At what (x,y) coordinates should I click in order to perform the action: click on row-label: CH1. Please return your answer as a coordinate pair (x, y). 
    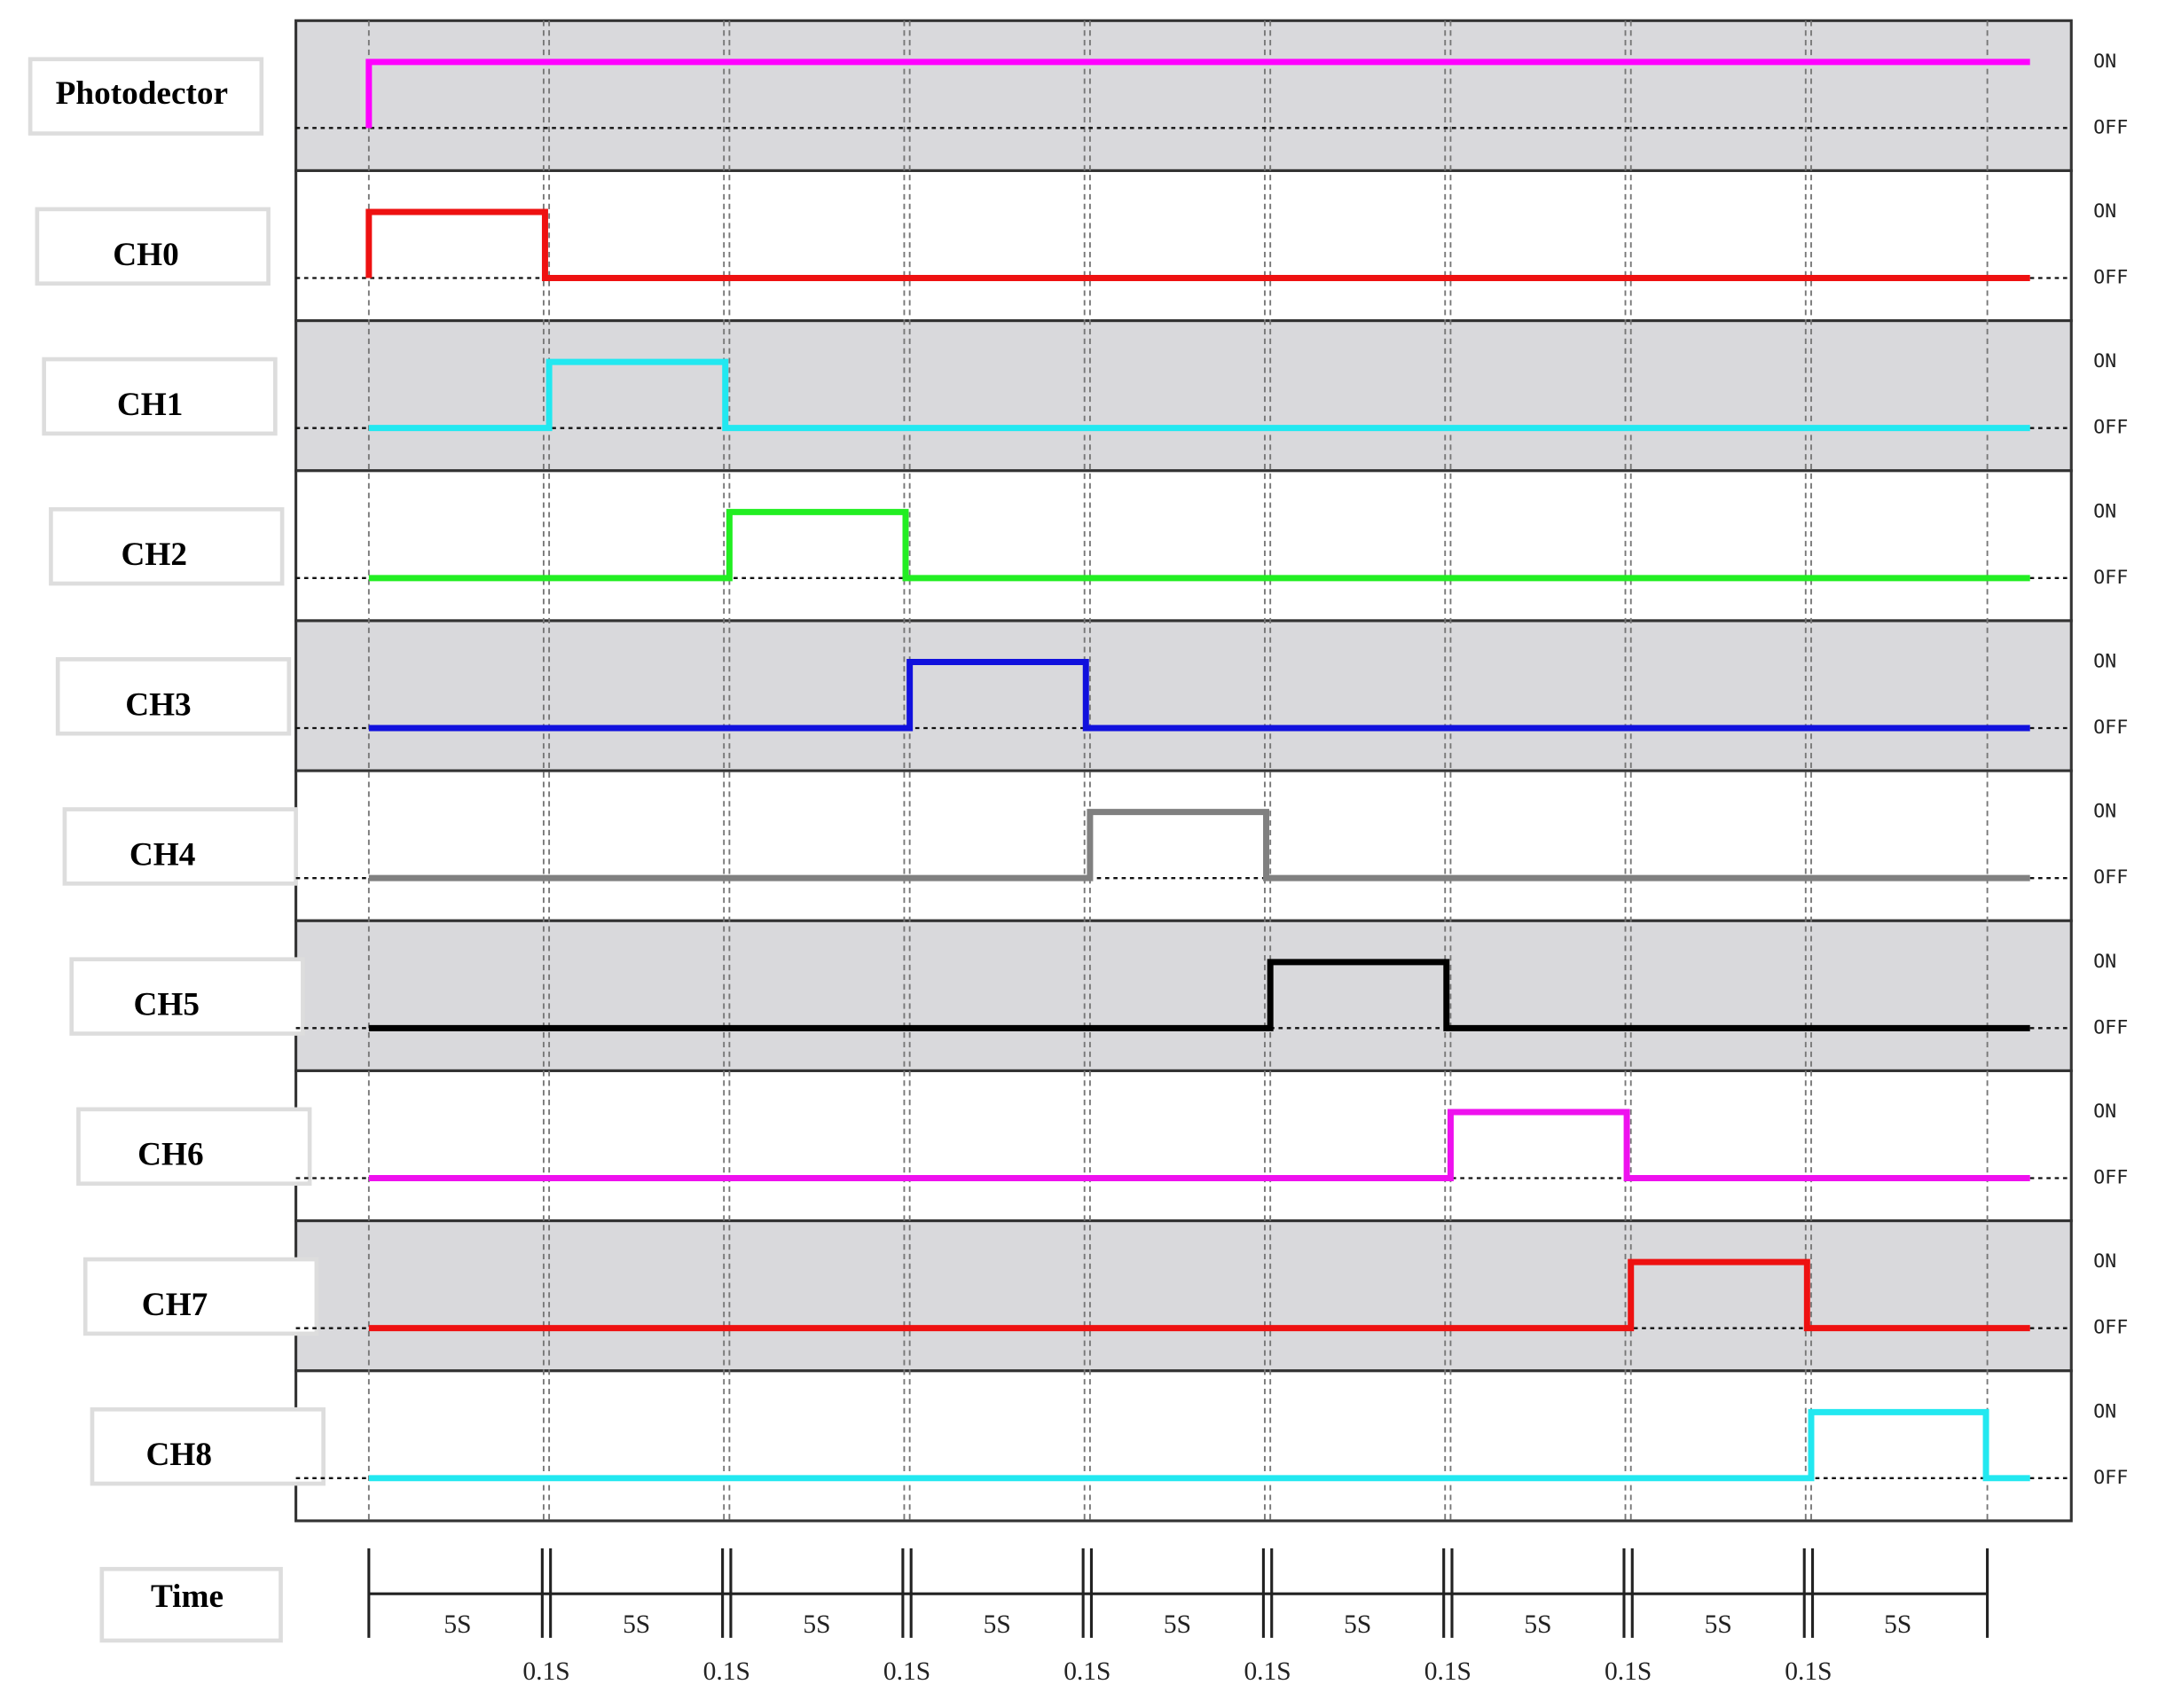
    Looking at the image, I should click on (150, 405).